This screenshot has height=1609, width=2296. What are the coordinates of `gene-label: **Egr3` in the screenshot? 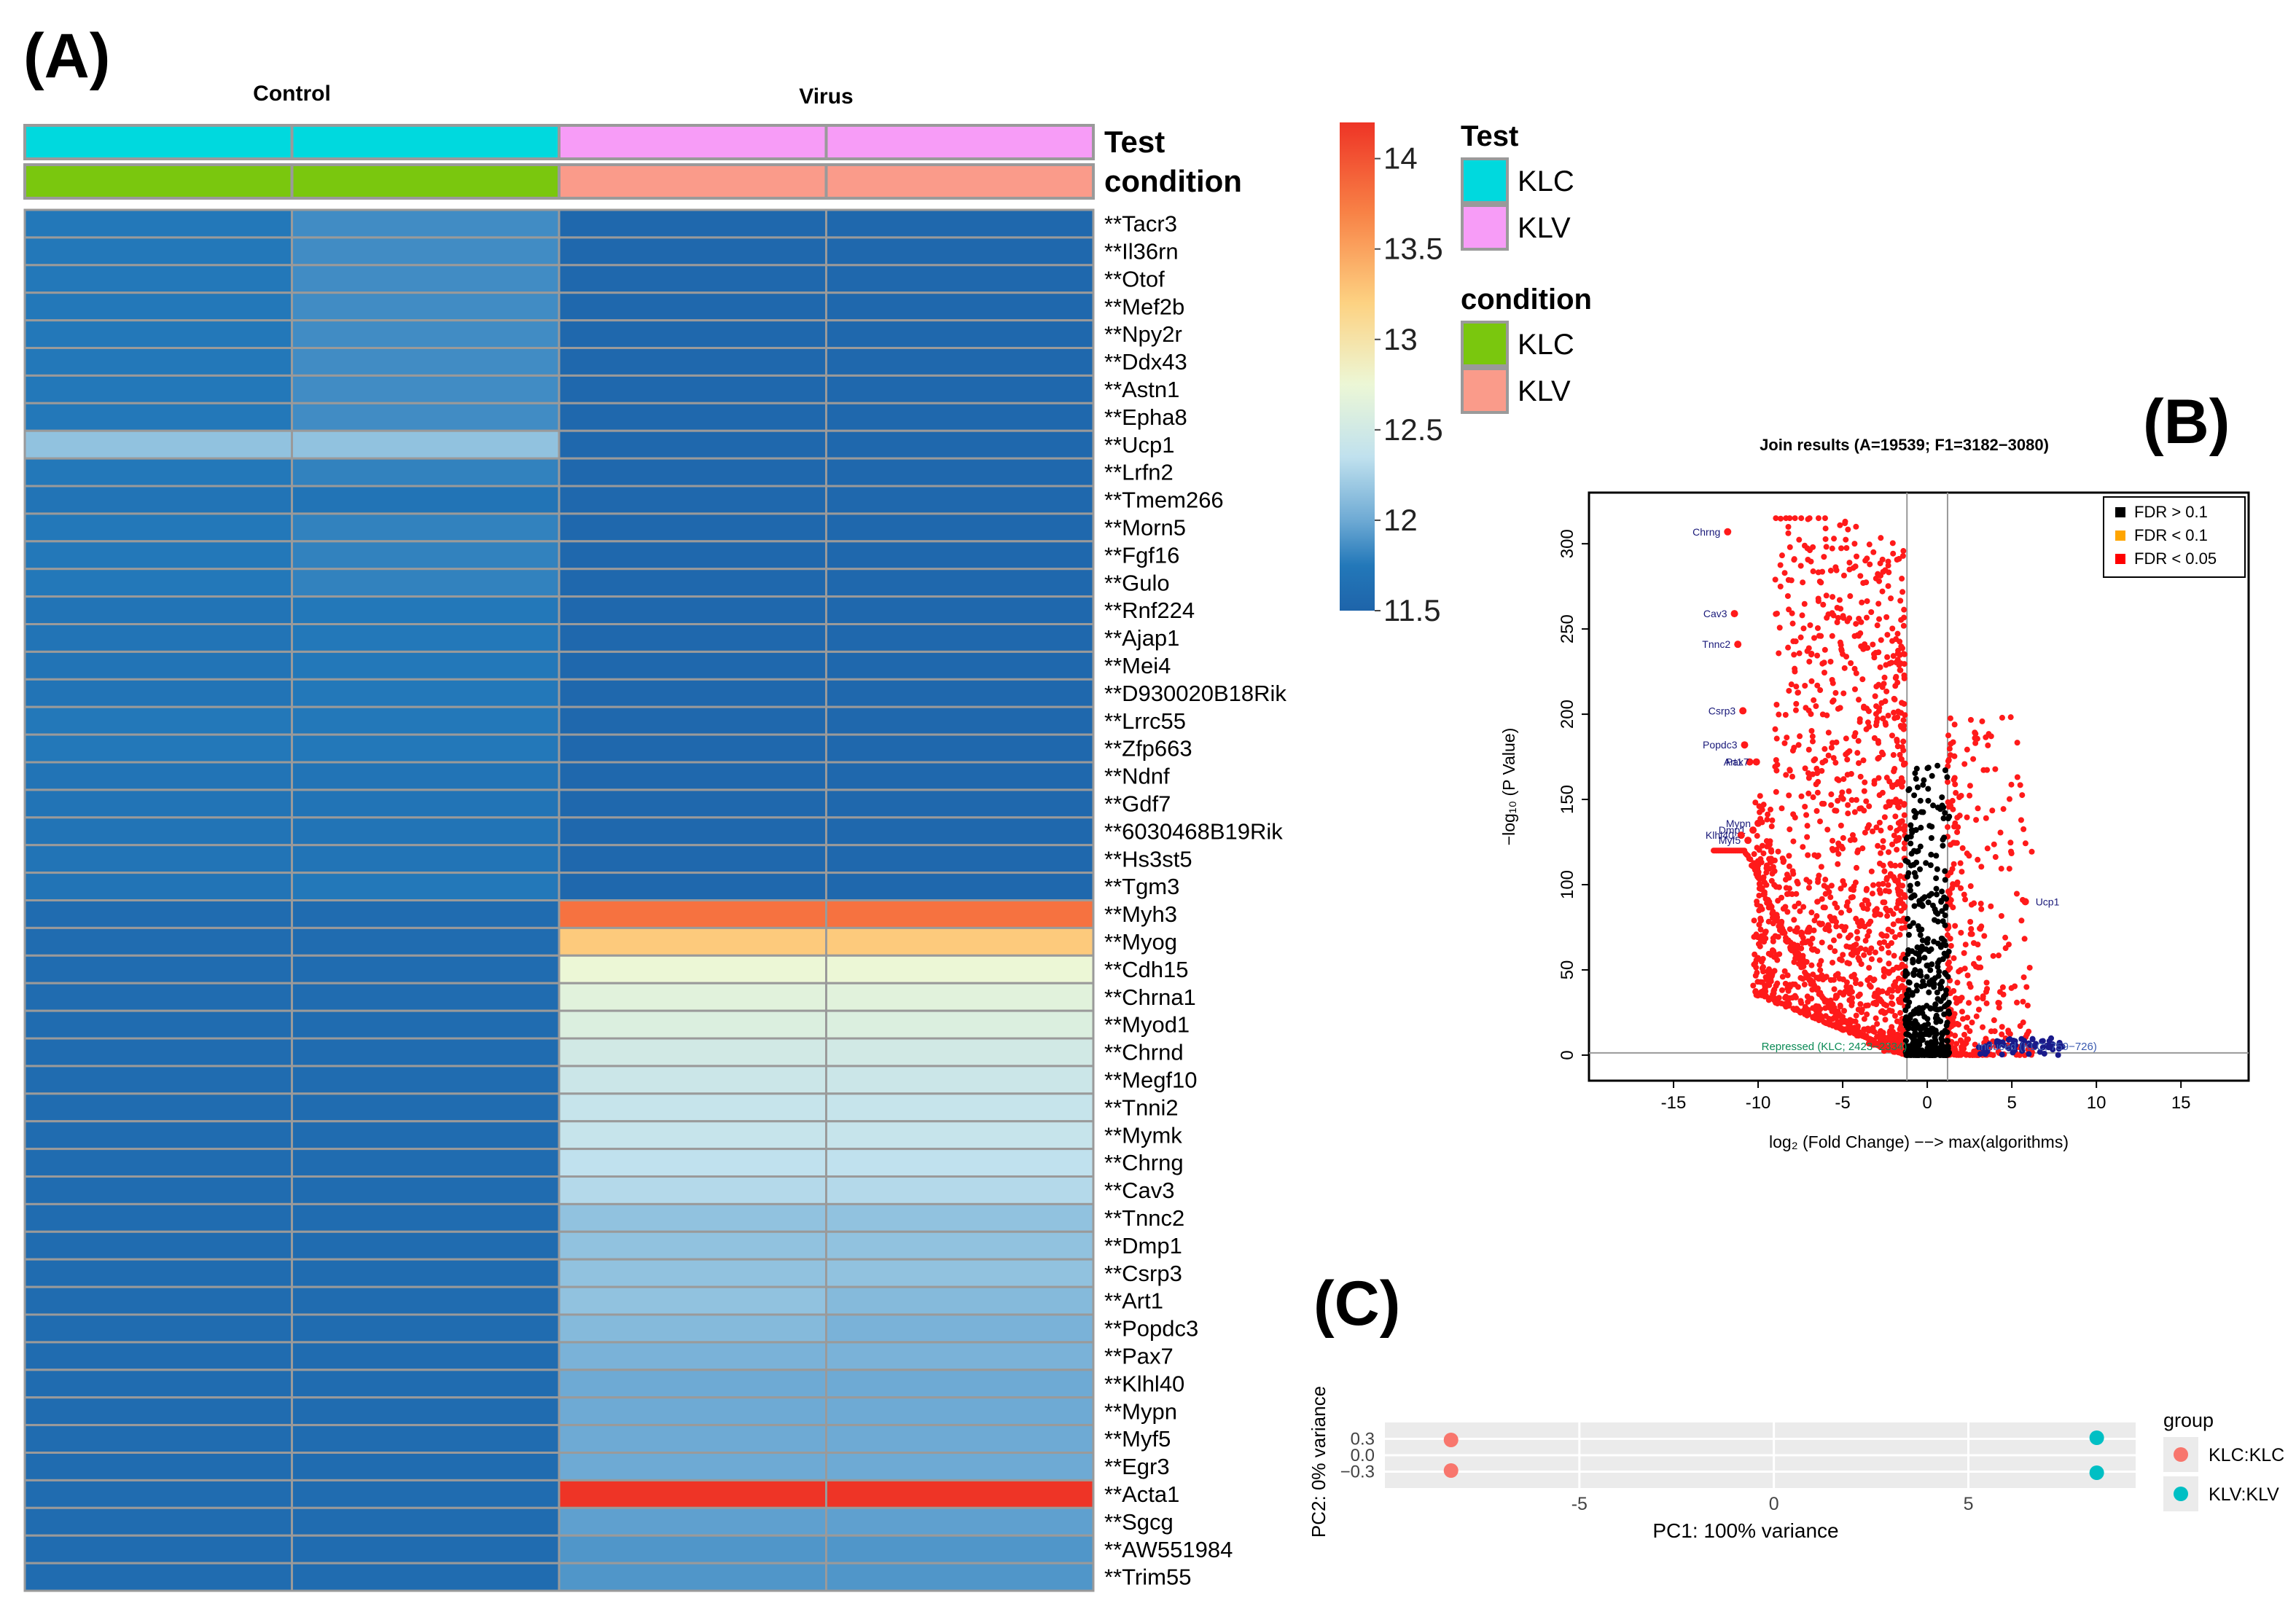 It's located at (1137, 1466).